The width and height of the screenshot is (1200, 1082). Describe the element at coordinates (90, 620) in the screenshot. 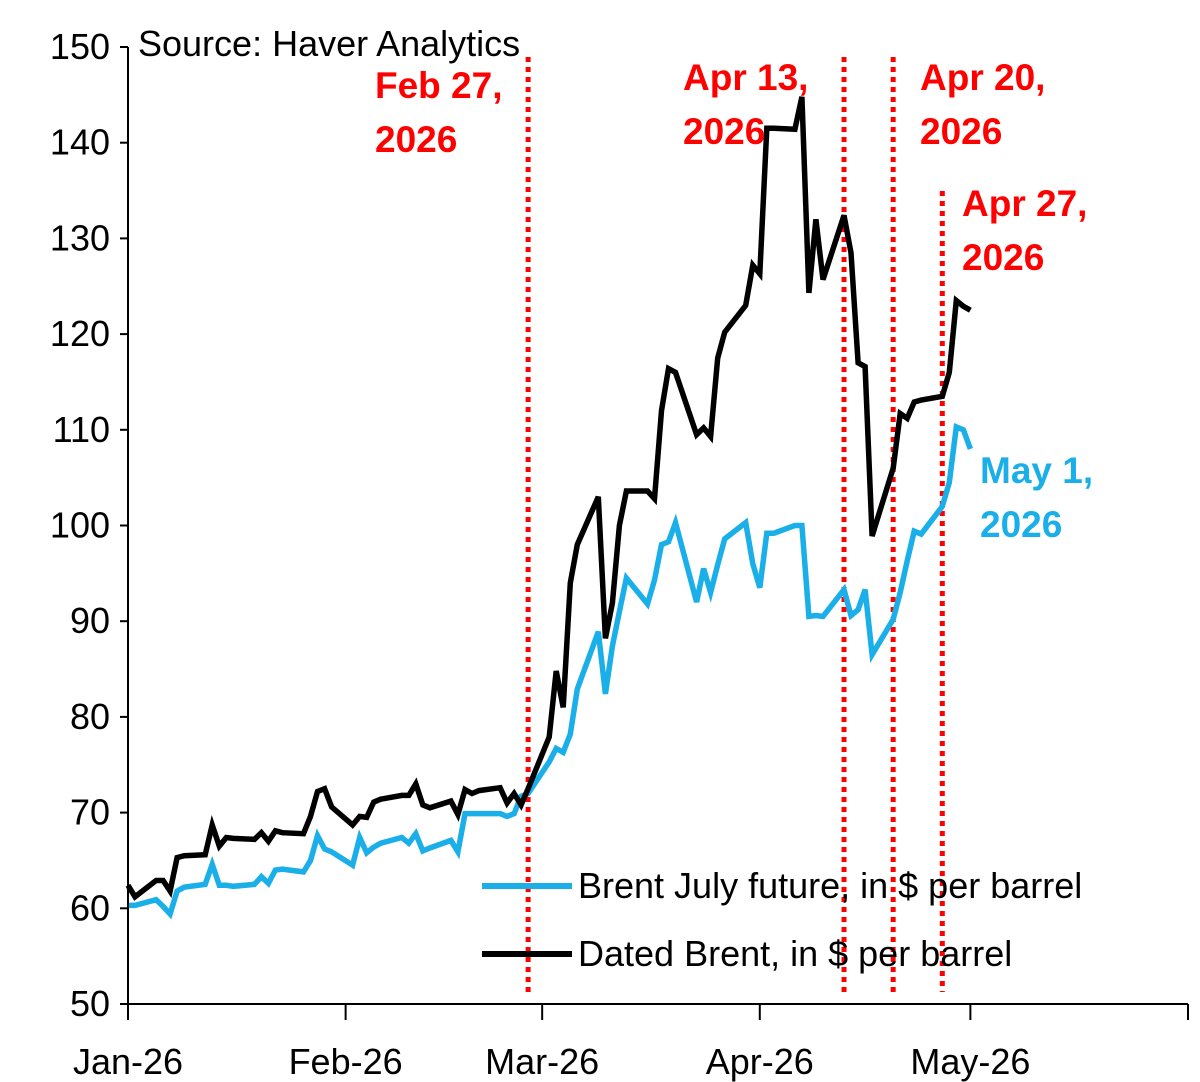

I see `y-tick-label: 90` at that location.